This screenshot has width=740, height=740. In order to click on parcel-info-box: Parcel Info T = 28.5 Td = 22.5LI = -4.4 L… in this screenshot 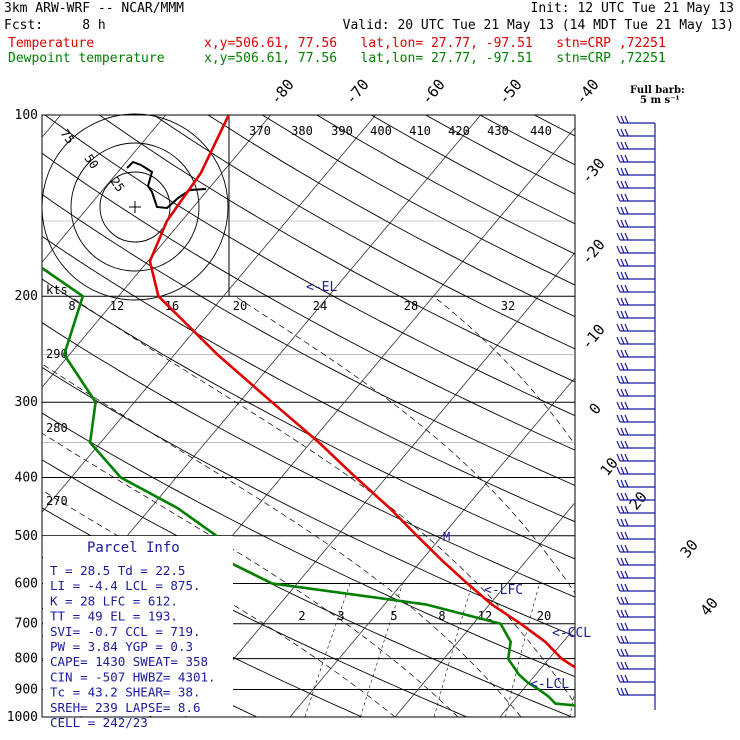, I will do `click(138, 633)`.